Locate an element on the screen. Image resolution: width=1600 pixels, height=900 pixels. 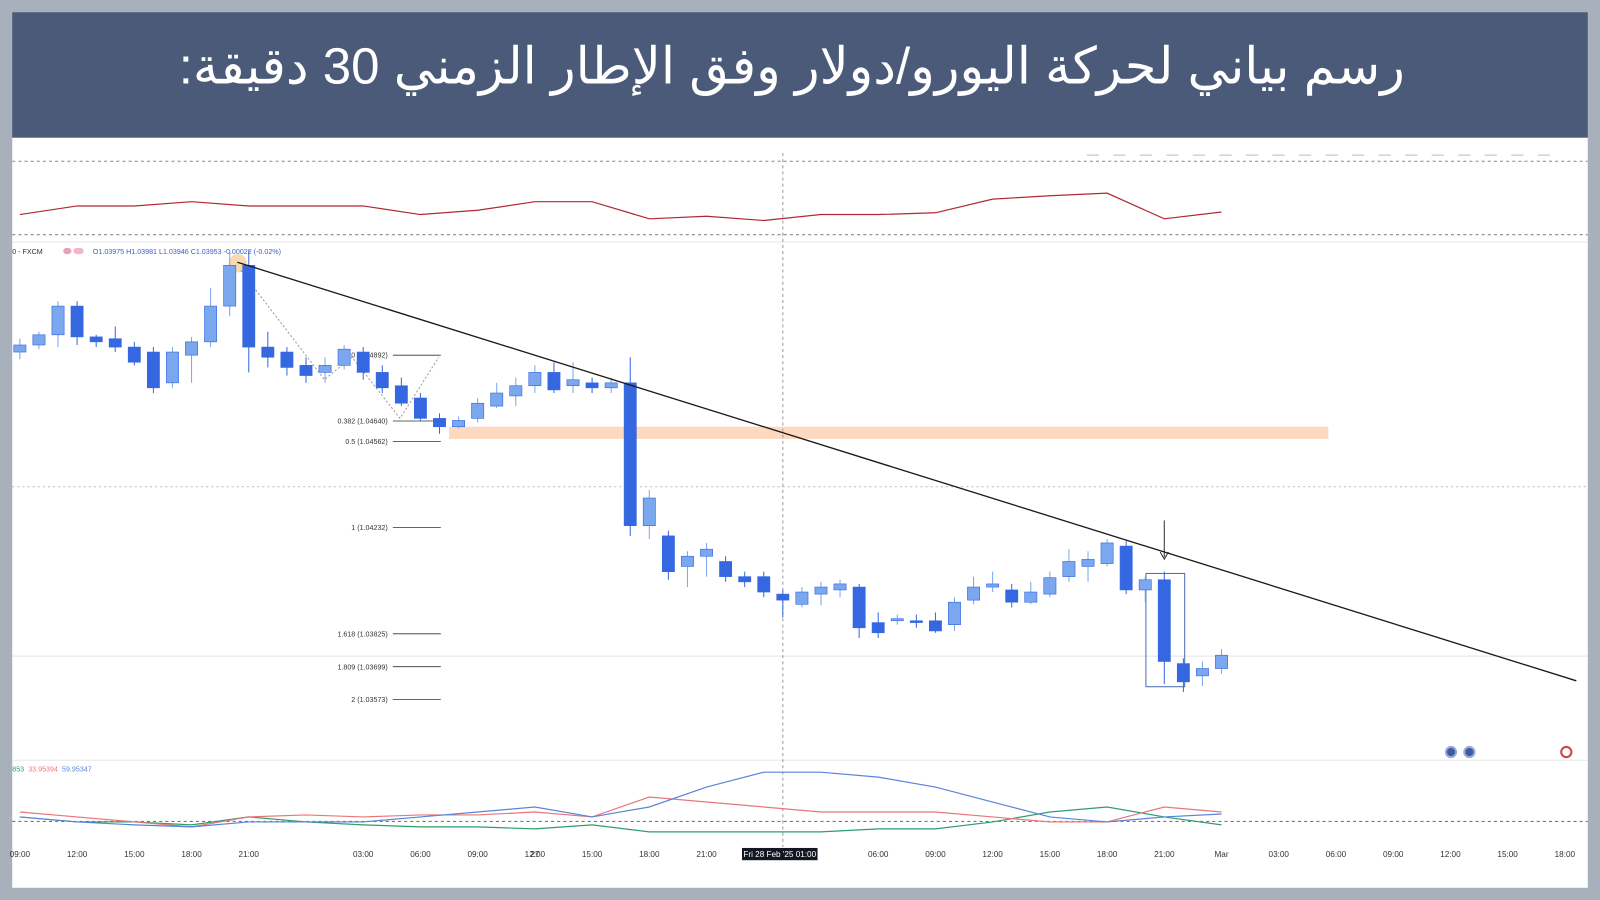
fib-connector is located at coordinates (340, 345).